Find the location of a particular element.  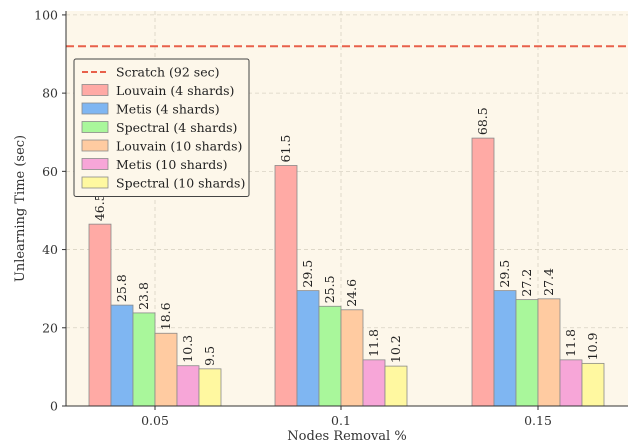

x-tick-label: 0.05 is located at coordinates (155, 420).